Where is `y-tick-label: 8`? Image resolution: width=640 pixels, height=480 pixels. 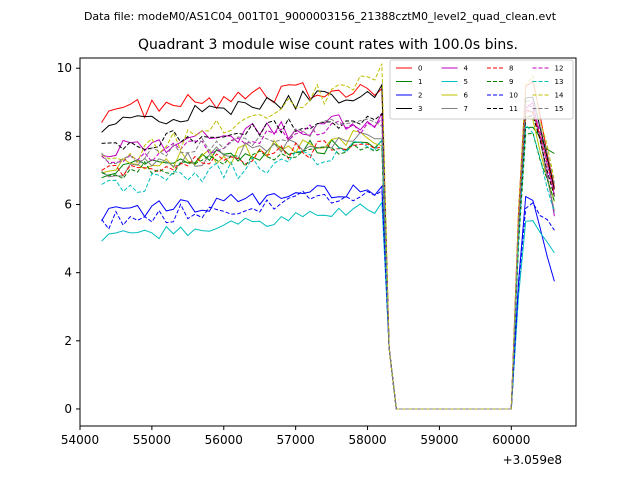
y-tick-label: 8 is located at coordinates (68, 136).